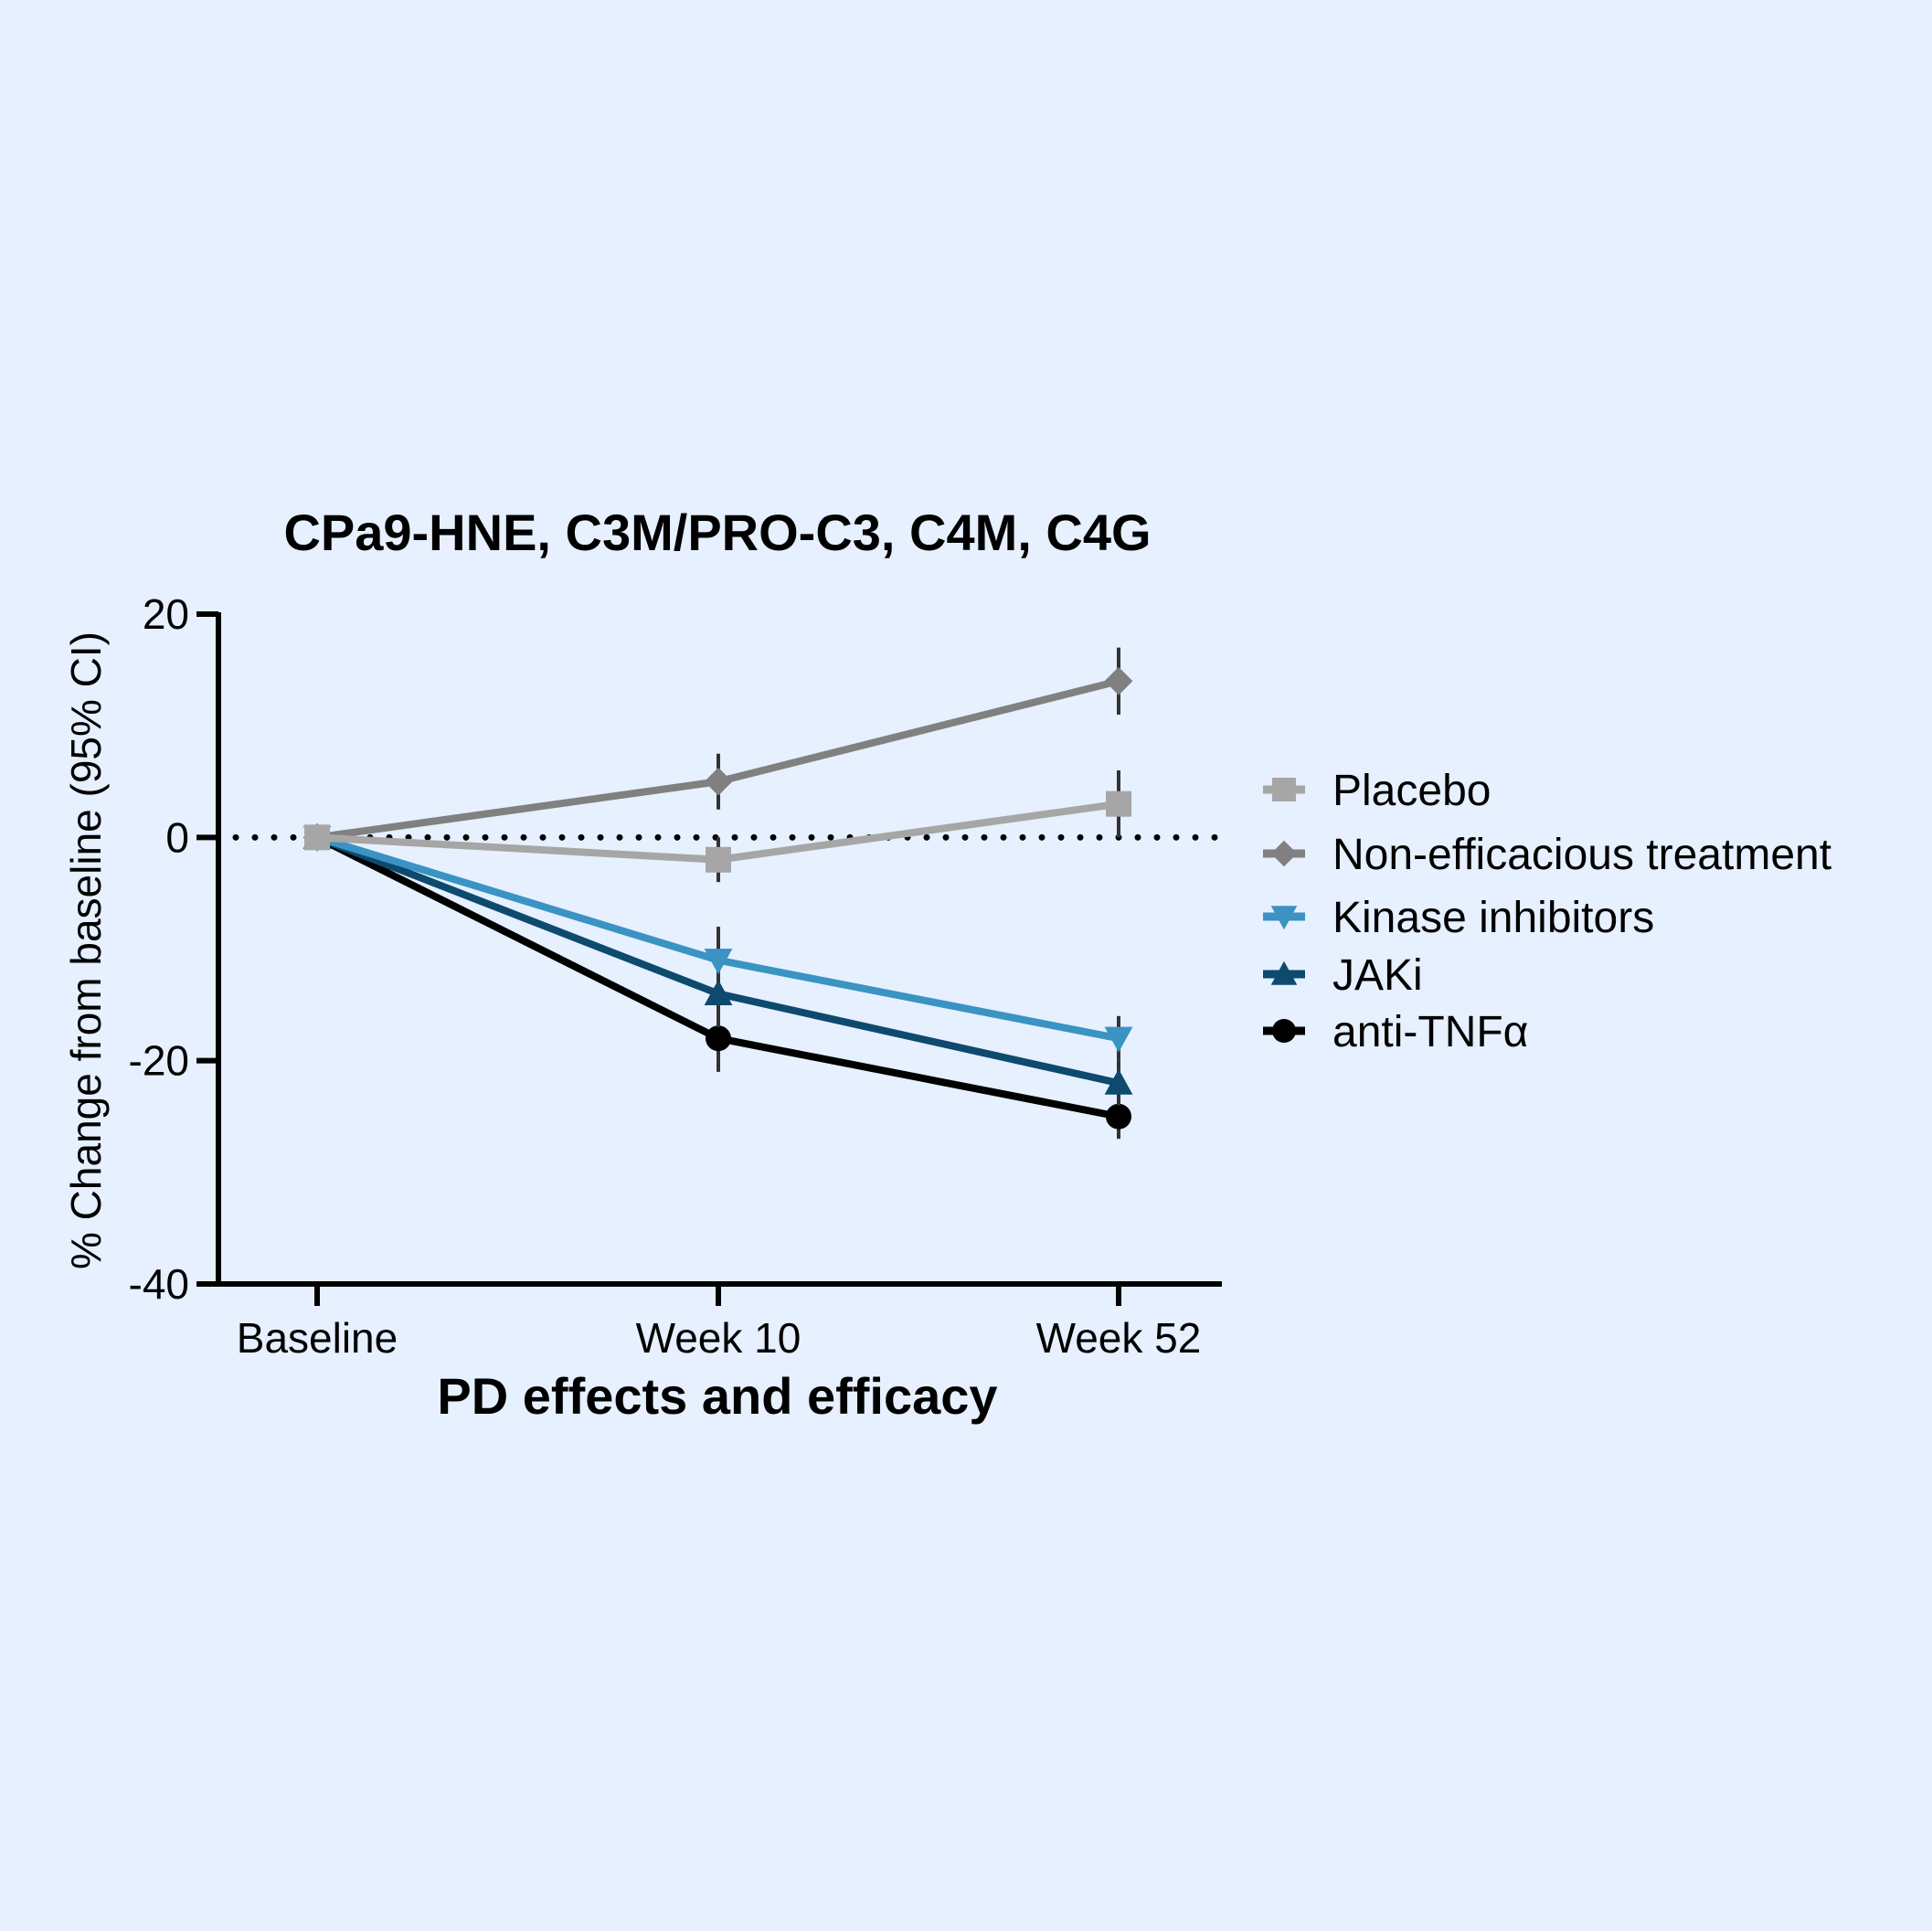 This screenshot has width=1932, height=1931. I want to click on y-tick-label: -40, so click(159, 1284).